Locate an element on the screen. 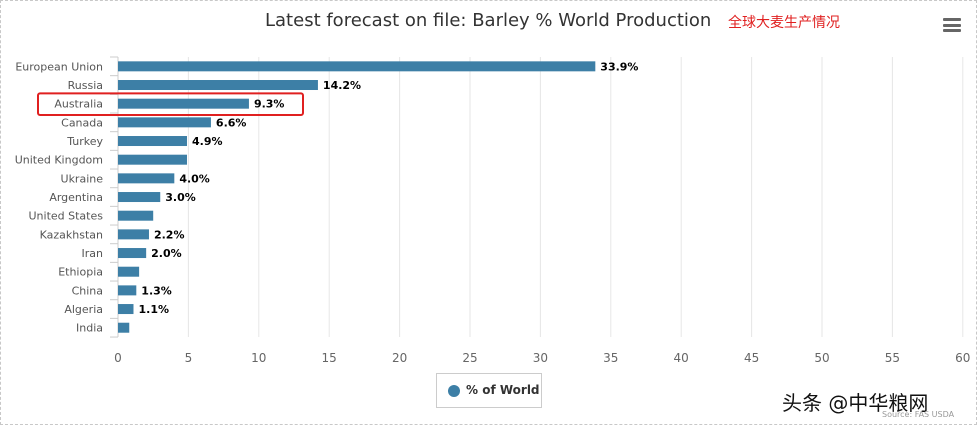 The width and height of the screenshot is (977, 425). data-label: 14.2% is located at coordinates (342, 85).